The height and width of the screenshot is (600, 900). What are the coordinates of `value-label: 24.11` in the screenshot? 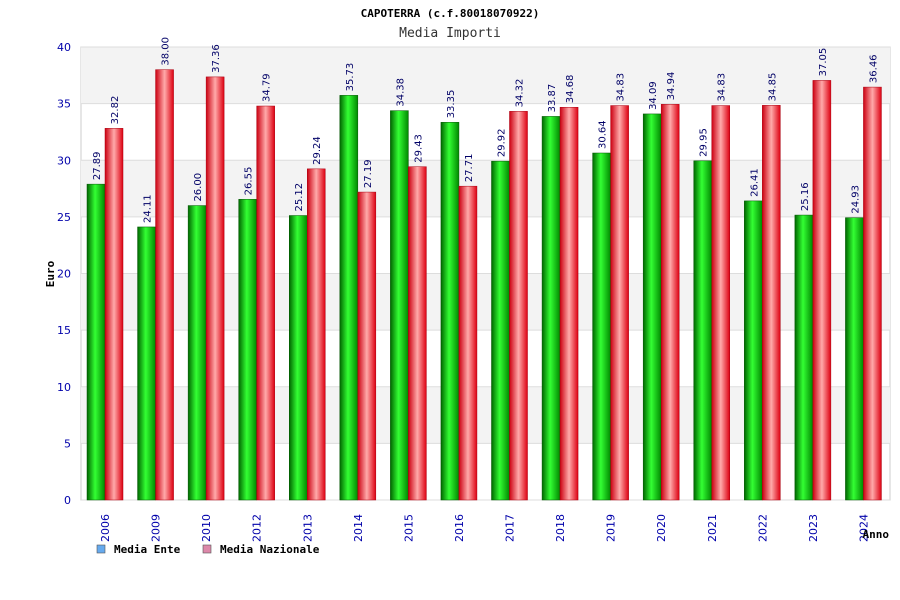 It's located at (148, 208).